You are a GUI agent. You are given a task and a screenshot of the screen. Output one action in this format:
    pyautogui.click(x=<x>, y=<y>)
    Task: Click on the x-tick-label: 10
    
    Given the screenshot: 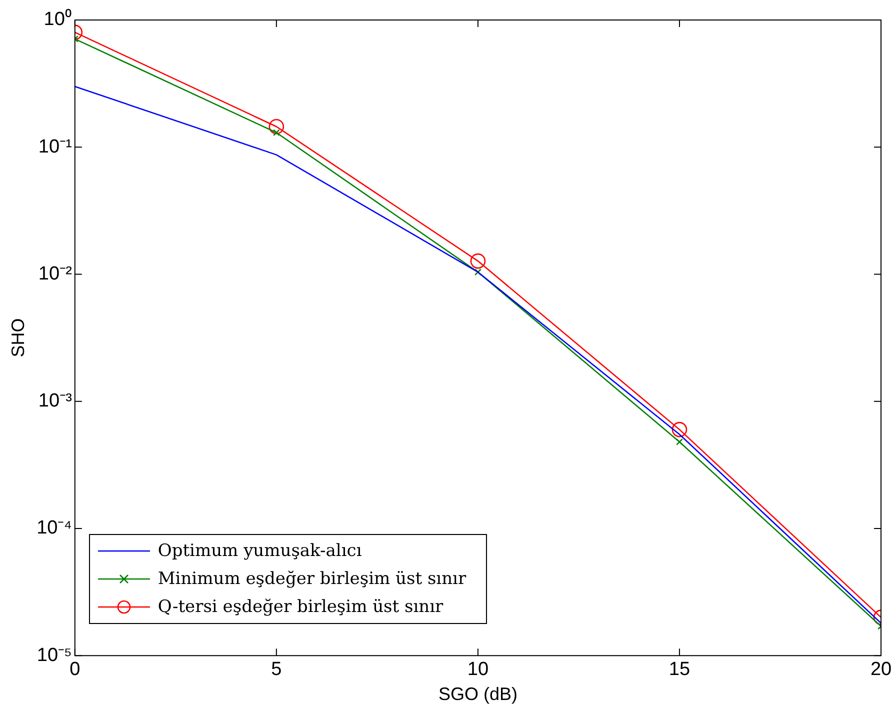 What is the action you would take?
    pyautogui.click(x=478, y=669)
    